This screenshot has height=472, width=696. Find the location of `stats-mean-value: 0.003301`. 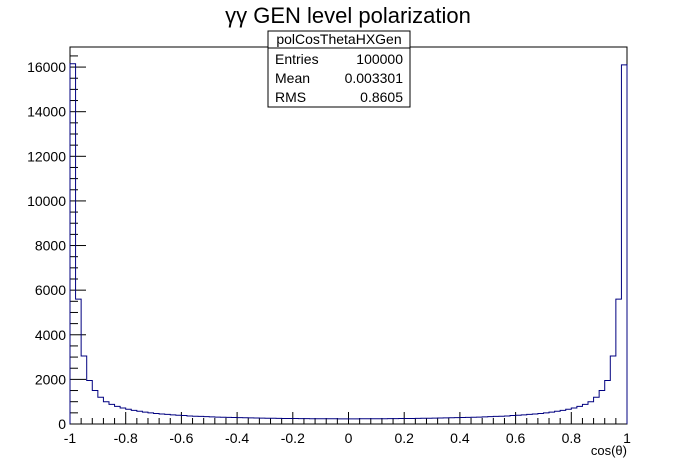

stats-mean-value: 0.003301 is located at coordinates (374, 78).